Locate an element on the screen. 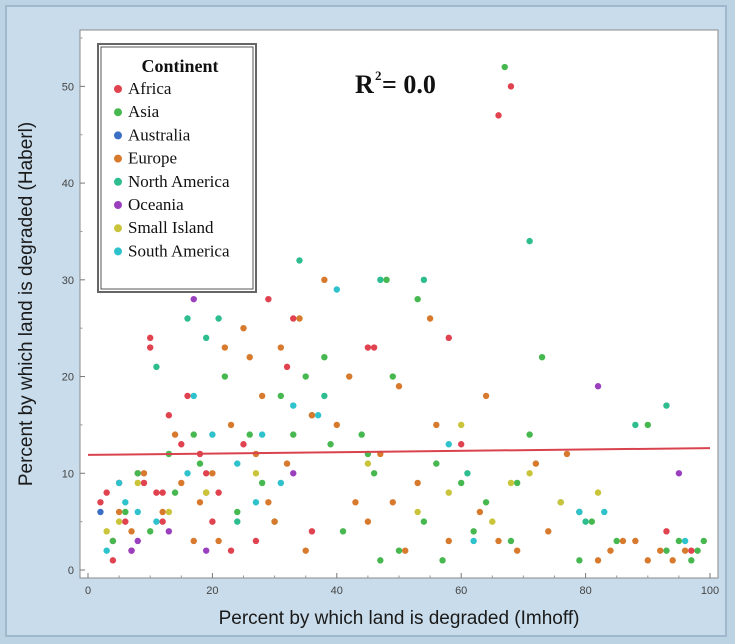 The height and width of the screenshot is (644, 735). y-axis: 0 10 20 30 40 50 is located at coordinates (73, 307).